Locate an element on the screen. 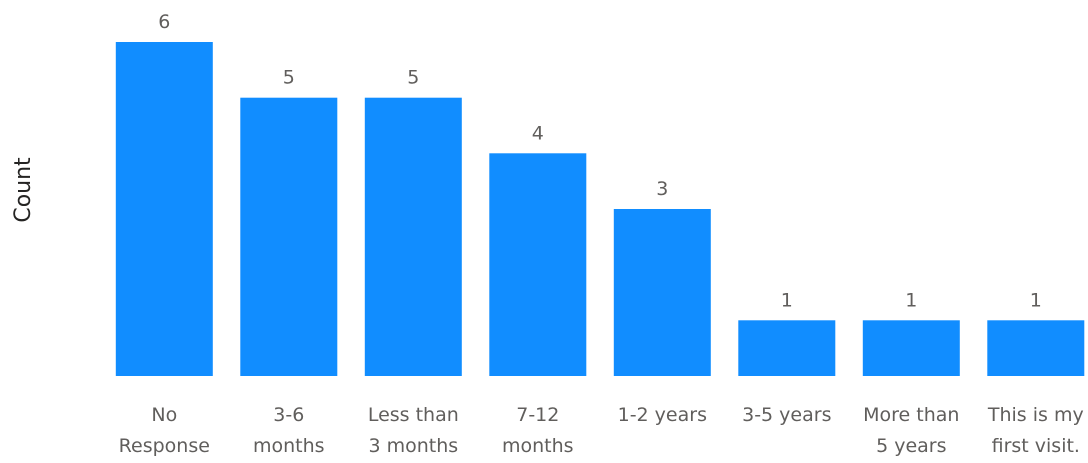 This screenshot has width=1088, height=463. category-label-line: This is my is located at coordinates (1035, 415).